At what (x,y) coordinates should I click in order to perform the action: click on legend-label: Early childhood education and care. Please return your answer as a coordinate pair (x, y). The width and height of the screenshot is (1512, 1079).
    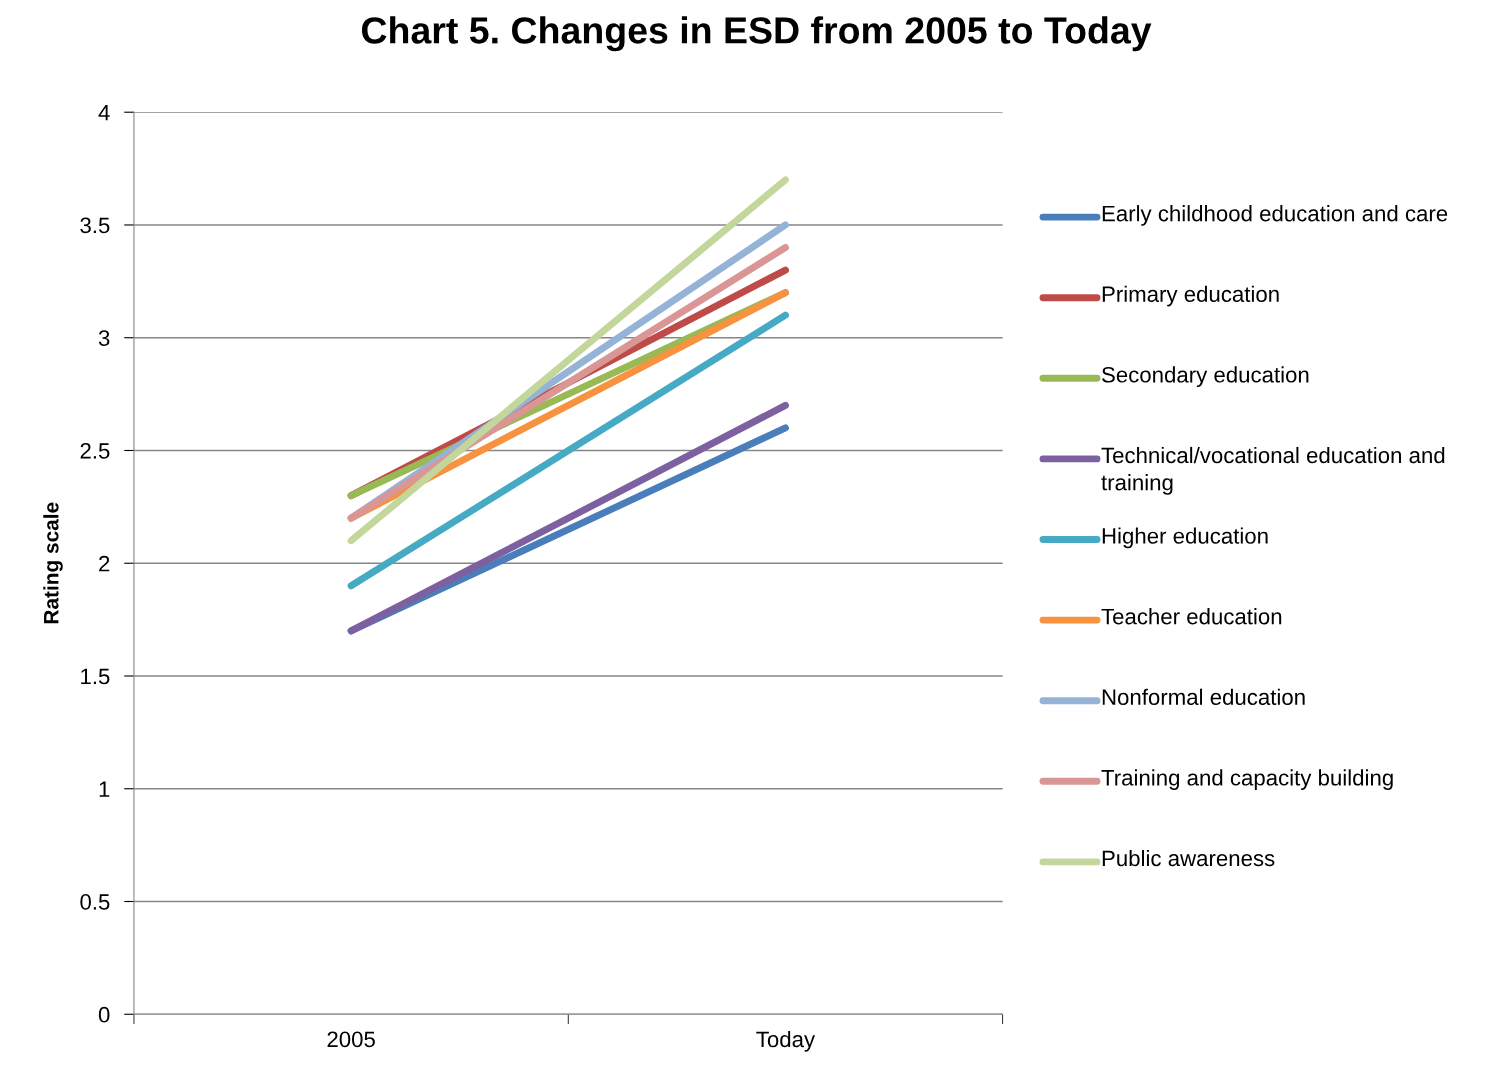
    Looking at the image, I should click on (1275, 215).